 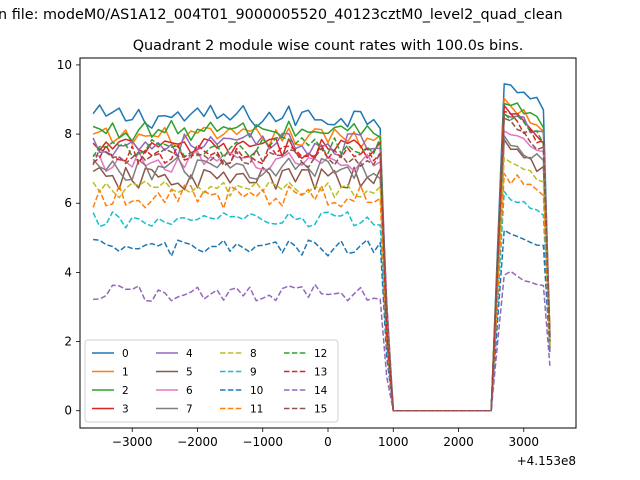 I want to click on x-tick-label: −2000, so click(x=197, y=442).